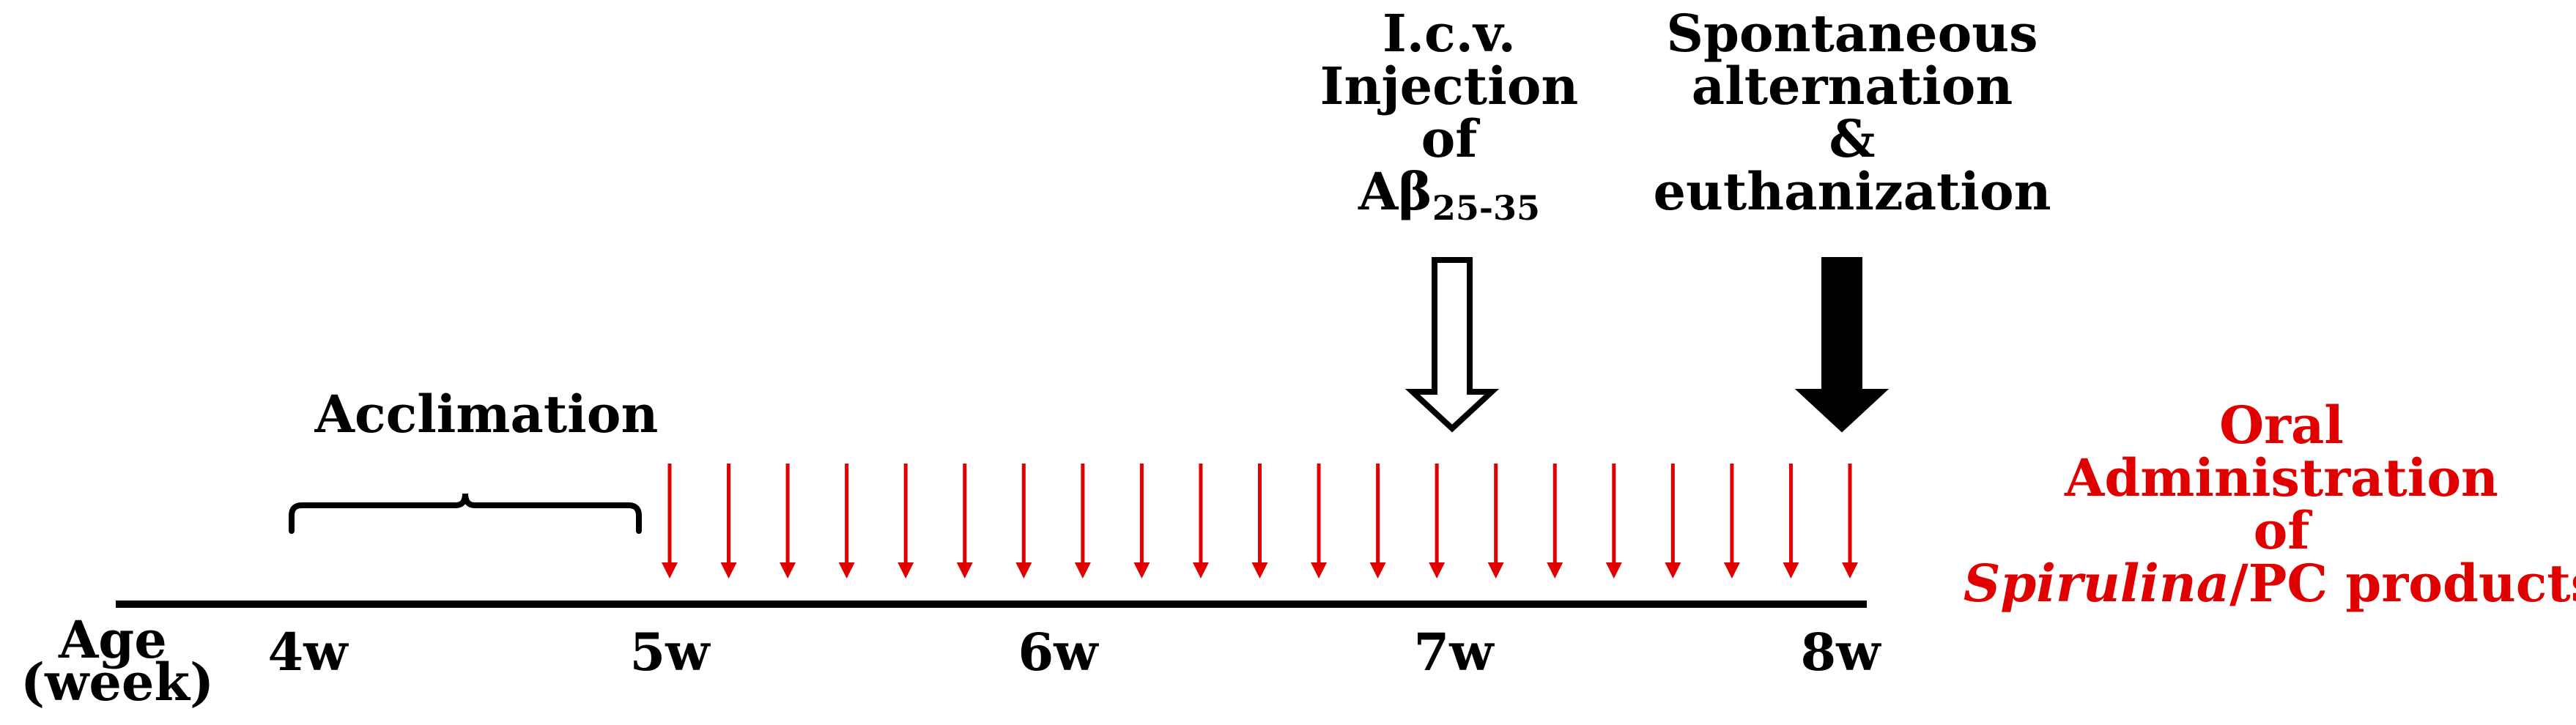 The image size is (2576, 725). What do you see at coordinates (1852, 138) in the screenshot?
I see `endpoint-label-line3: &` at bounding box center [1852, 138].